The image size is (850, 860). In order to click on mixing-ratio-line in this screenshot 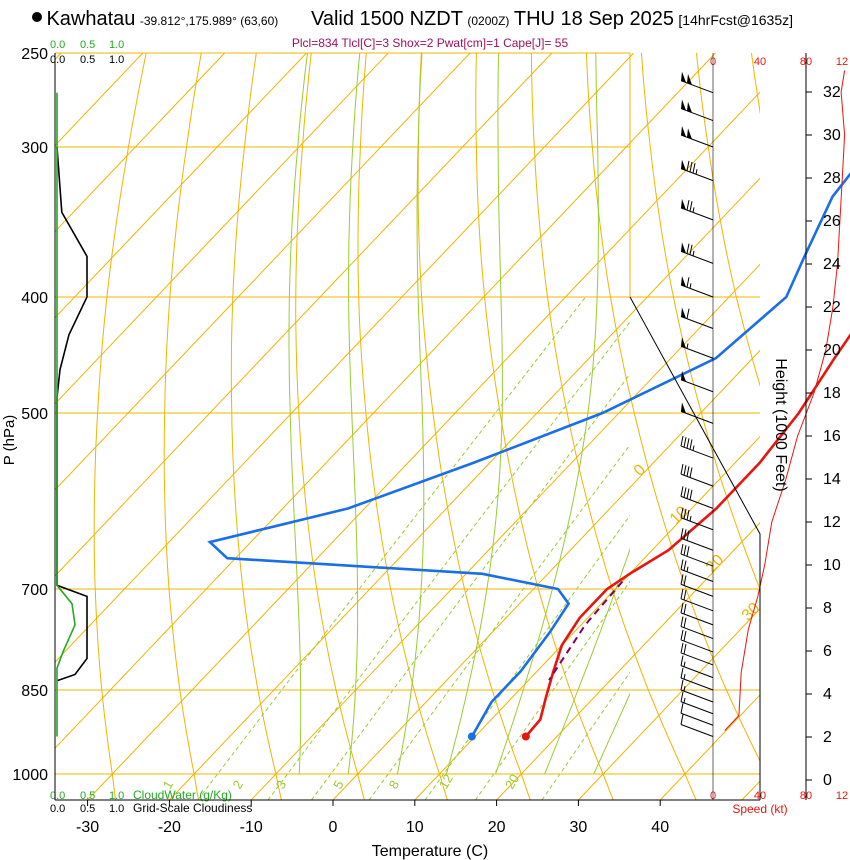, I will do `click(499, 622)`.